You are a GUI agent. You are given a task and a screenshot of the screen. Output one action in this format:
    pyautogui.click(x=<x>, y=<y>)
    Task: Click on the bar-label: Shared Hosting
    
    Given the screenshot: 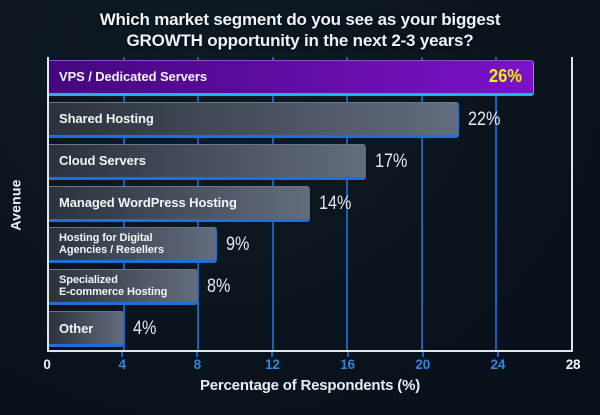 What is the action you would take?
    pyautogui.click(x=106, y=119)
    